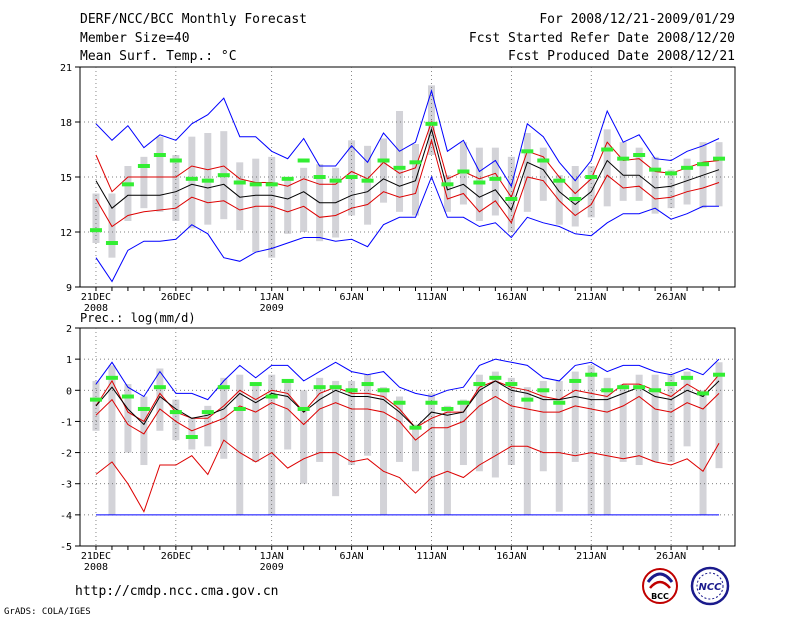 This screenshot has width=800, height=618. What do you see at coordinates (69, 360) in the screenshot?
I see `y-tick-label: 1` at bounding box center [69, 360].